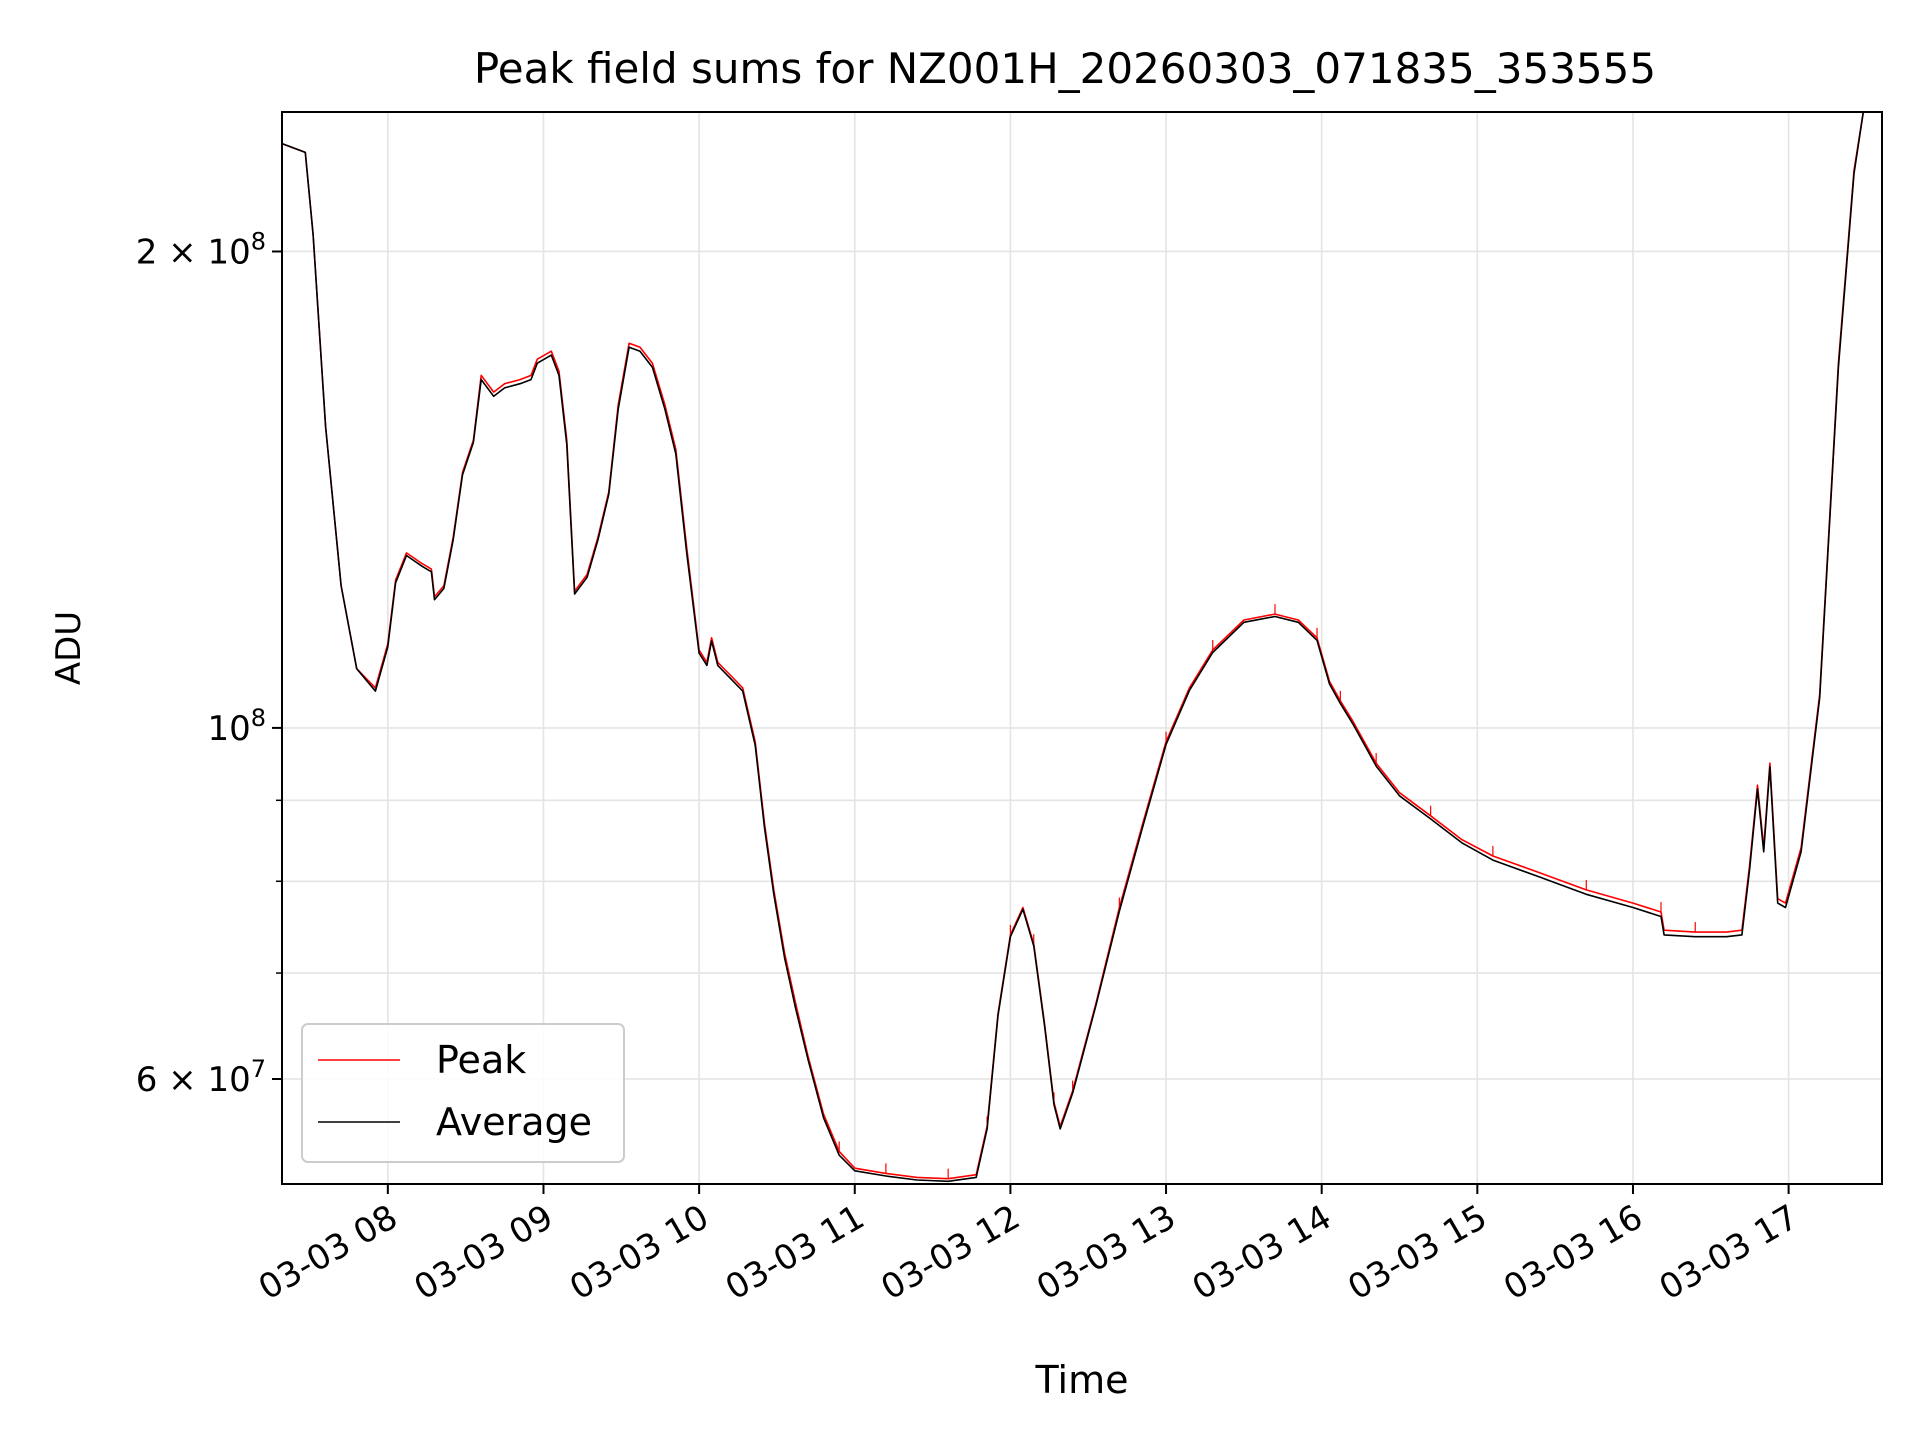 Image resolution: width=1920 pixels, height=1444 pixels. I want to click on legend-average-label: Average, so click(514, 1122).